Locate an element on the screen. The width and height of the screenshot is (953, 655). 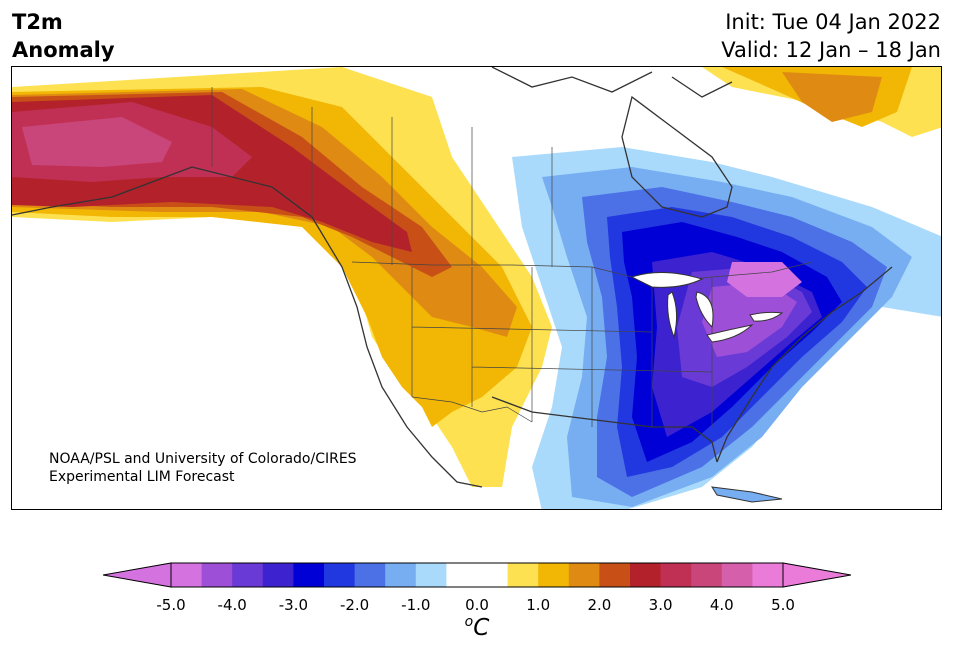
us-mexico-border is located at coordinates (472, 409).